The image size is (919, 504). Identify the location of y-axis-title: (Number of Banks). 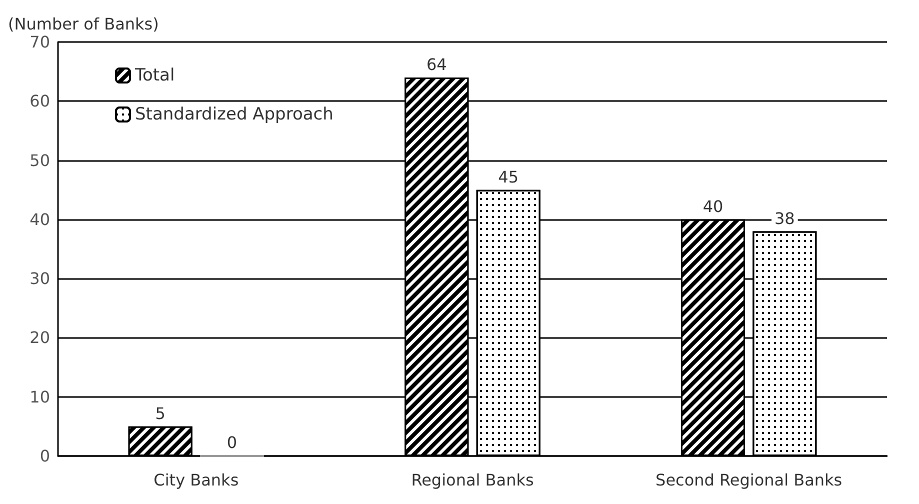
(83, 24).